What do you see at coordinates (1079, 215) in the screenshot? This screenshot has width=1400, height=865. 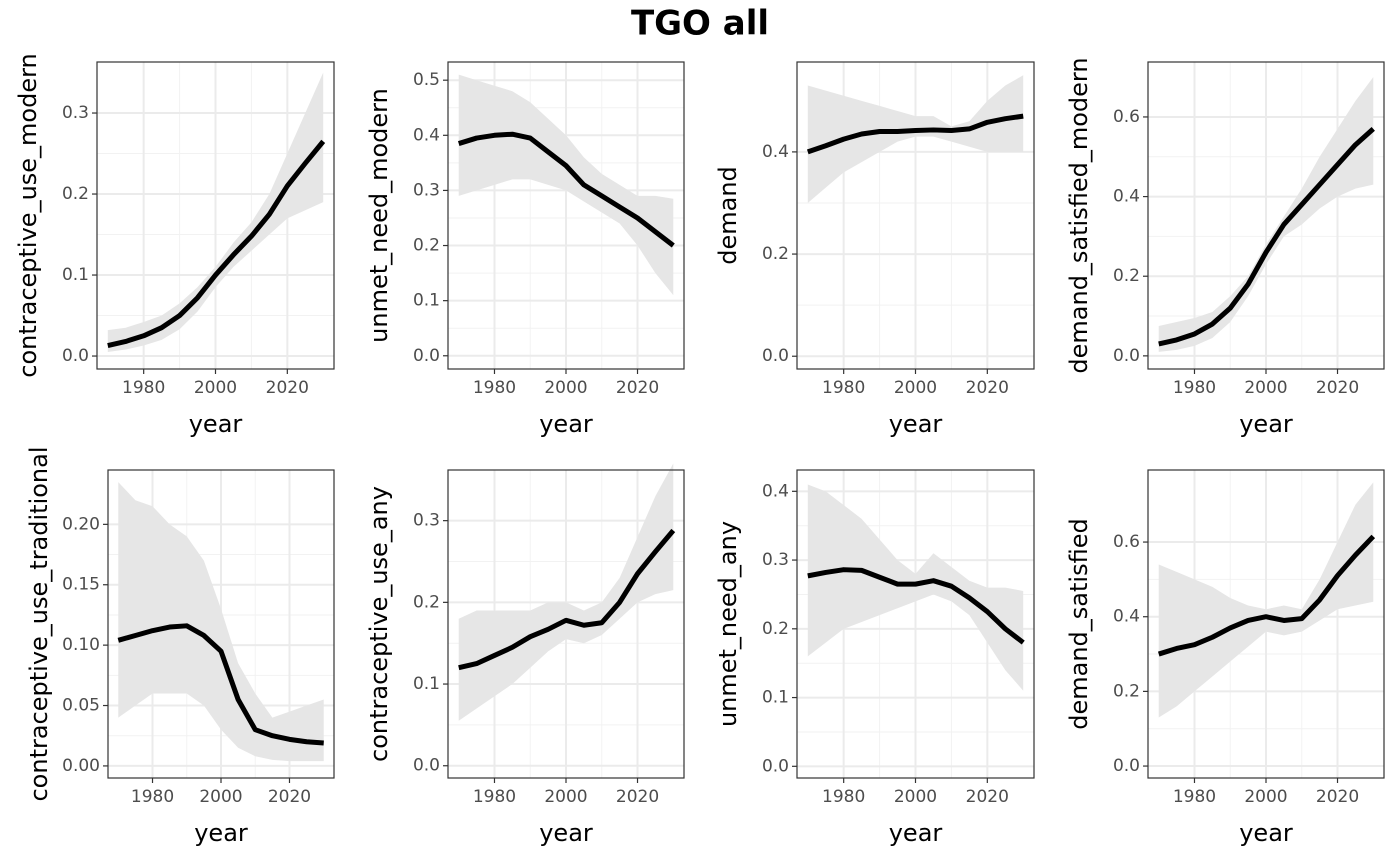 I see `y-axis-title: demand_satisfied_modern` at bounding box center [1079, 215].